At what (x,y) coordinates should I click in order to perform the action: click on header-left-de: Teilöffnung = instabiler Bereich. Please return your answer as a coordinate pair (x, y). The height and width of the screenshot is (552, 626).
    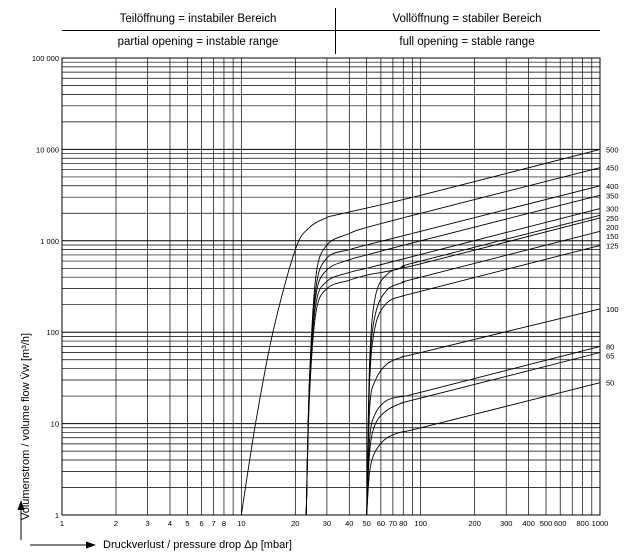
    Looking at the image, I should click on (198, 19).